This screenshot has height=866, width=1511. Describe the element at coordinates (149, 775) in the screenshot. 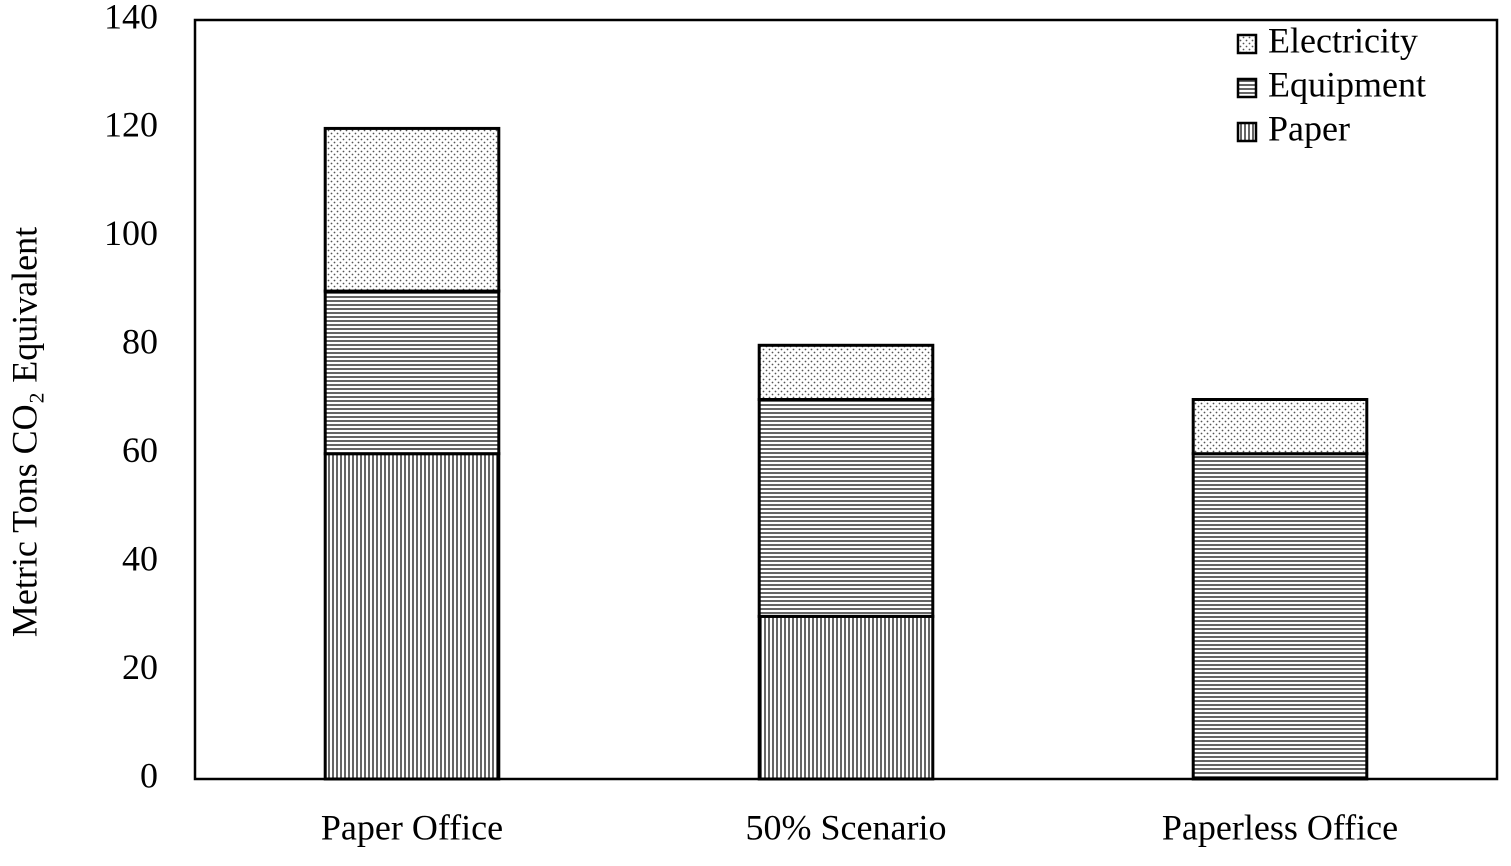

I see `y-tick-label: 0` at that location.